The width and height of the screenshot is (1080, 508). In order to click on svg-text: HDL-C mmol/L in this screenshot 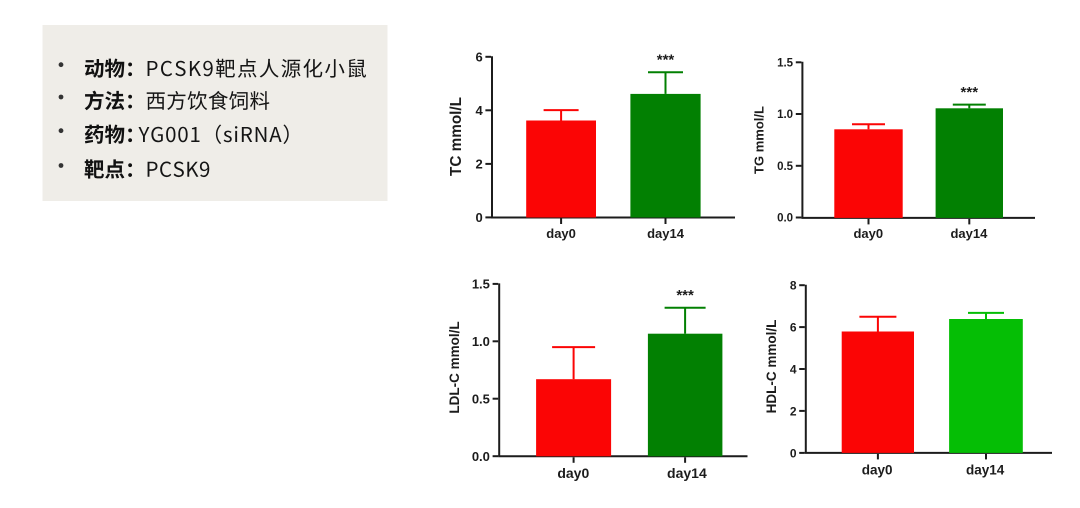, I will do `click(771, 367)`.